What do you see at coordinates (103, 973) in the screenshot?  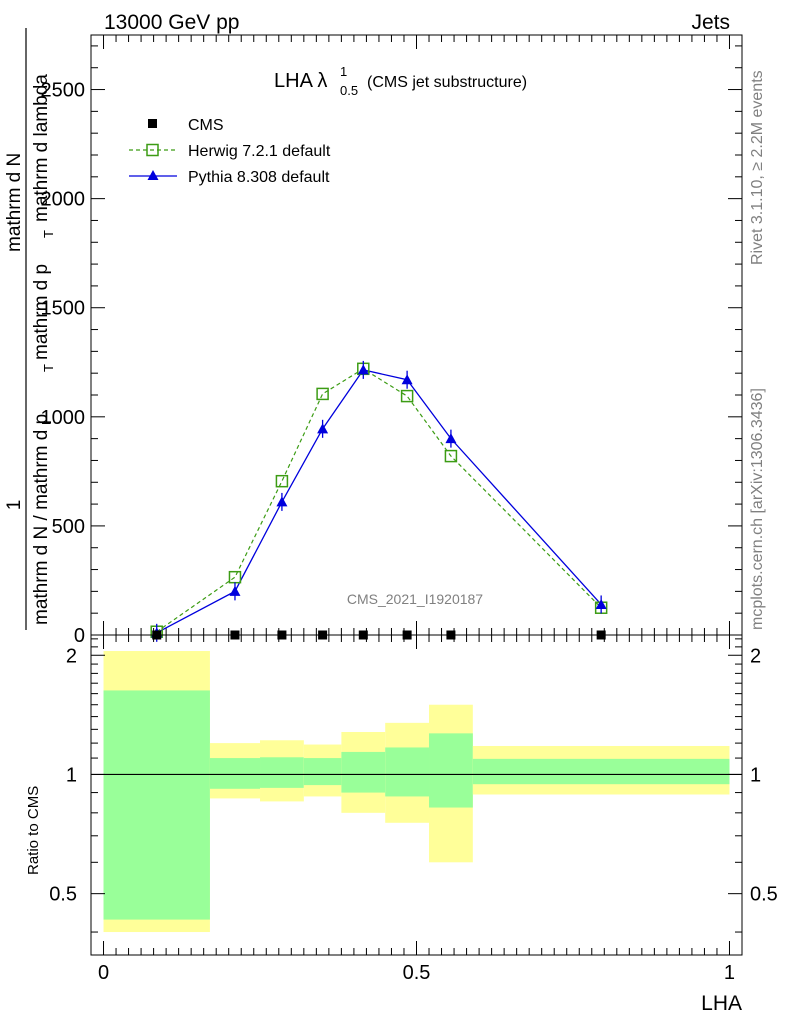 I see `x-tick-label: 0` at bounding box center [103, 973].